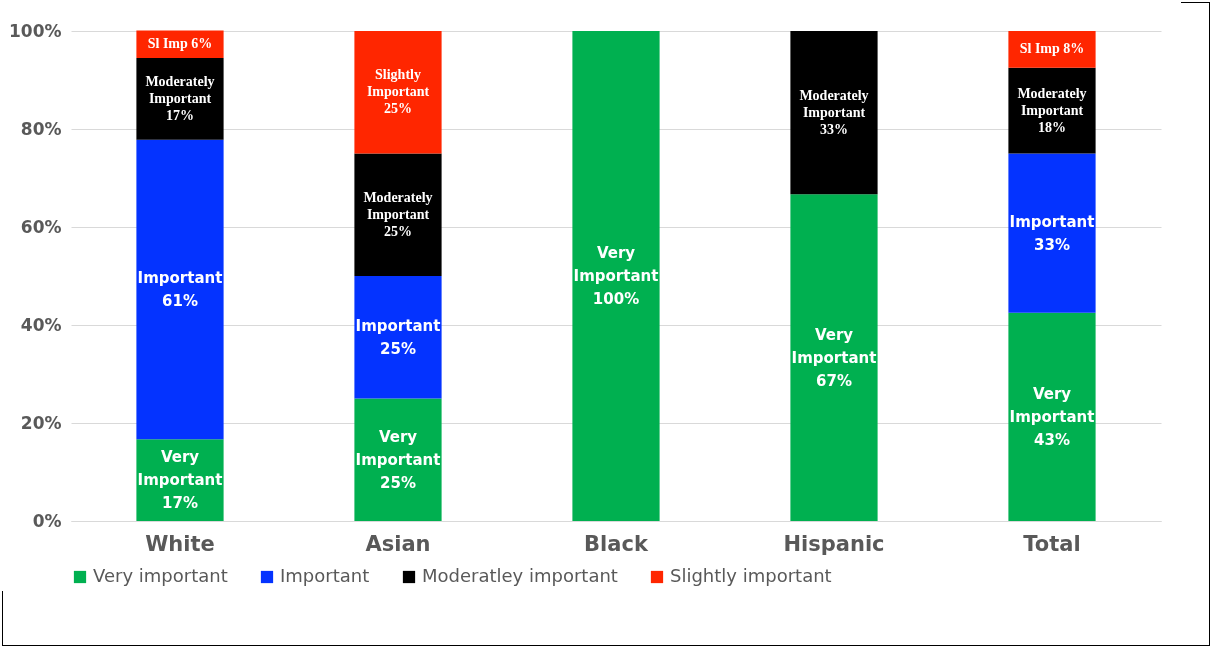 This screenshot has height=650, width=1218. What do you see at coordinates (180, 480) in the screenshot?
I see `data-label: Very Important 17%` at bounding box center [180, 480].